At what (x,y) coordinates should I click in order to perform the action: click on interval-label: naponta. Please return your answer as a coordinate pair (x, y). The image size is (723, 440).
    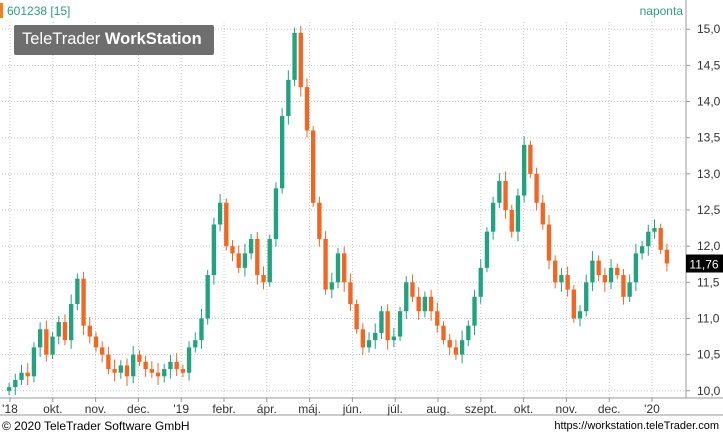
    Looking at the image, I should click on (661, 11).